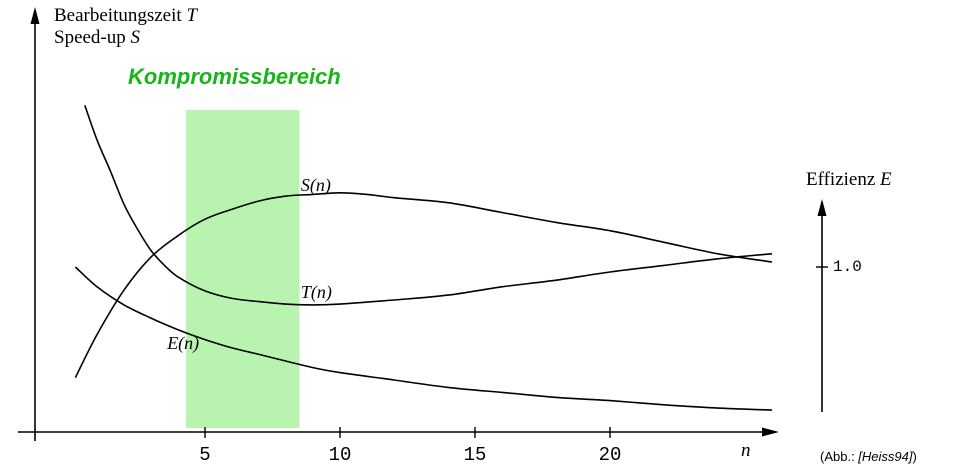 Image resolution: width=970 pixels, height=476 pixels. What do you see at coordinates (90, 37) in the screenshot?
I see `left-axis-title-text2: Speed-up` at bounding box center [90, 37].